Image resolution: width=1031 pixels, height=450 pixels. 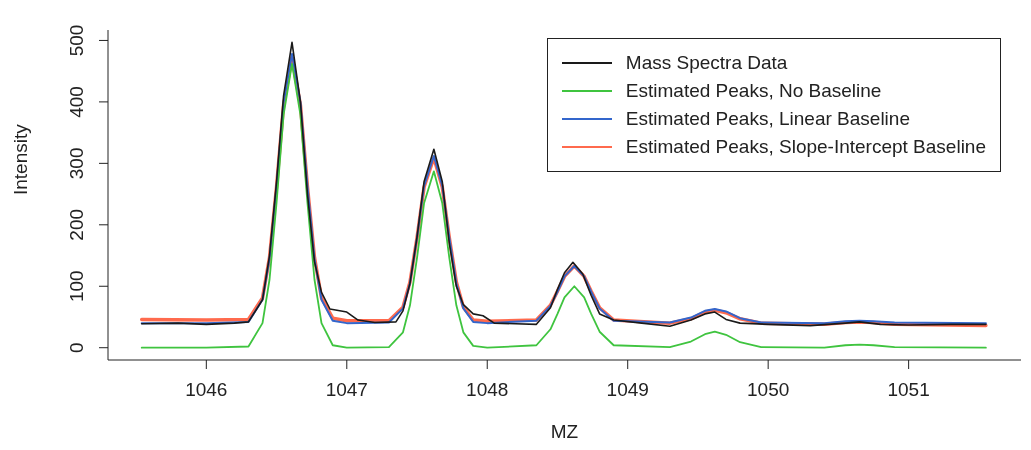 What do you see at coordinates (627, 390) in the screenshot?
I see `x-tick-label: 1049` at bounding box center [627, 390].